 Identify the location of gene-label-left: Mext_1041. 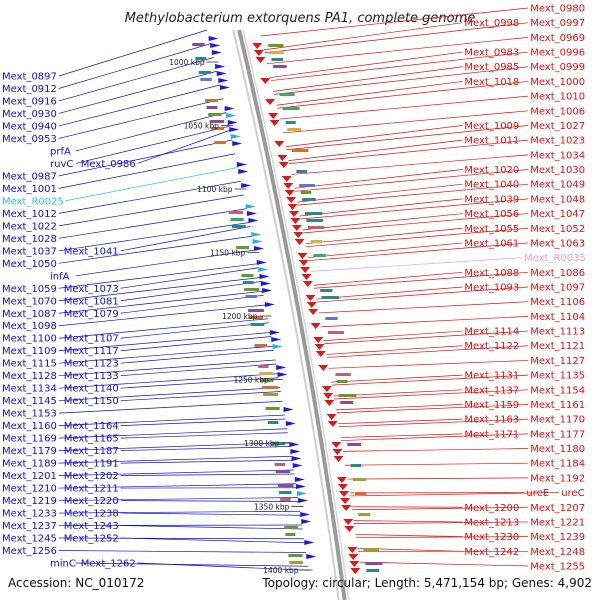
(91, 251).